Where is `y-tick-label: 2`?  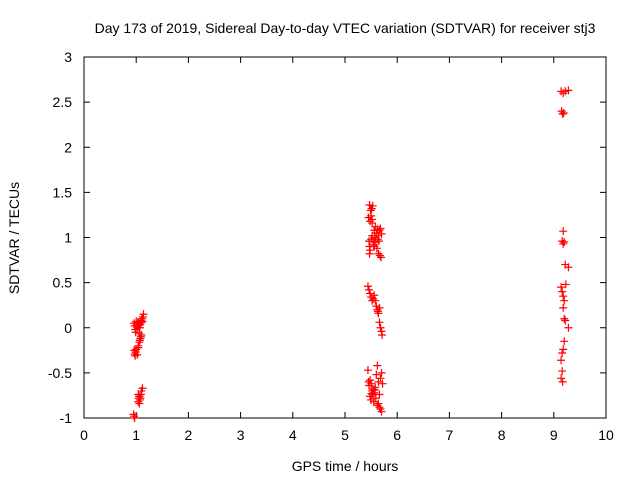
y-tick-label: 2 is located at coordinates (68, 147).